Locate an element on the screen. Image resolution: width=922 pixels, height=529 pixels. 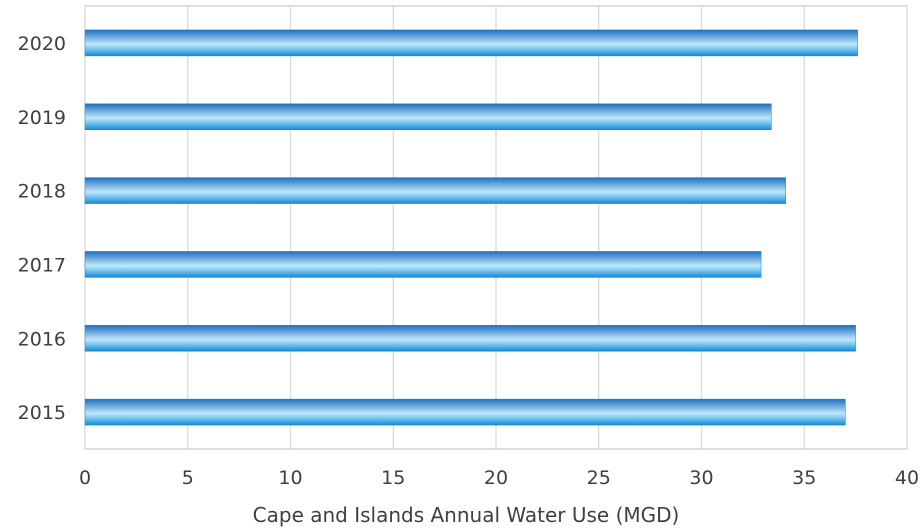
bar-2019 is located at coordinates (428, 116).